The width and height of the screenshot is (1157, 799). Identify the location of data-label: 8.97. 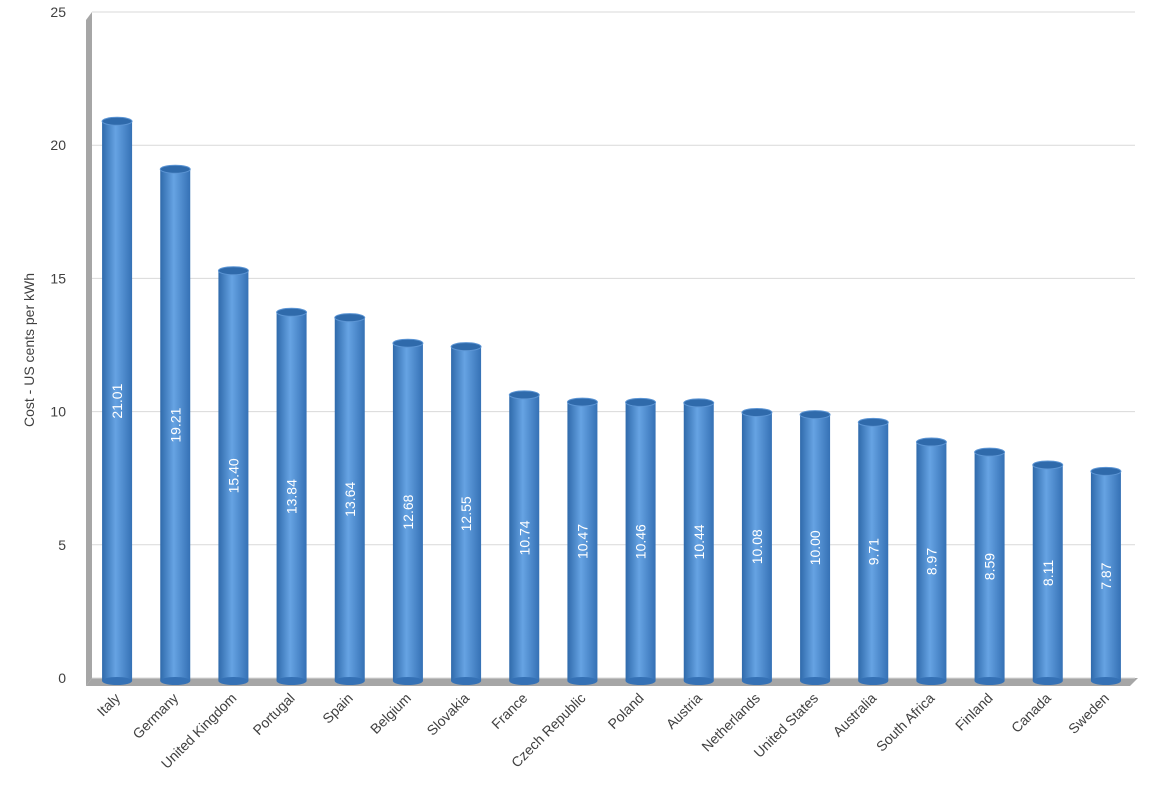
(931, 561).